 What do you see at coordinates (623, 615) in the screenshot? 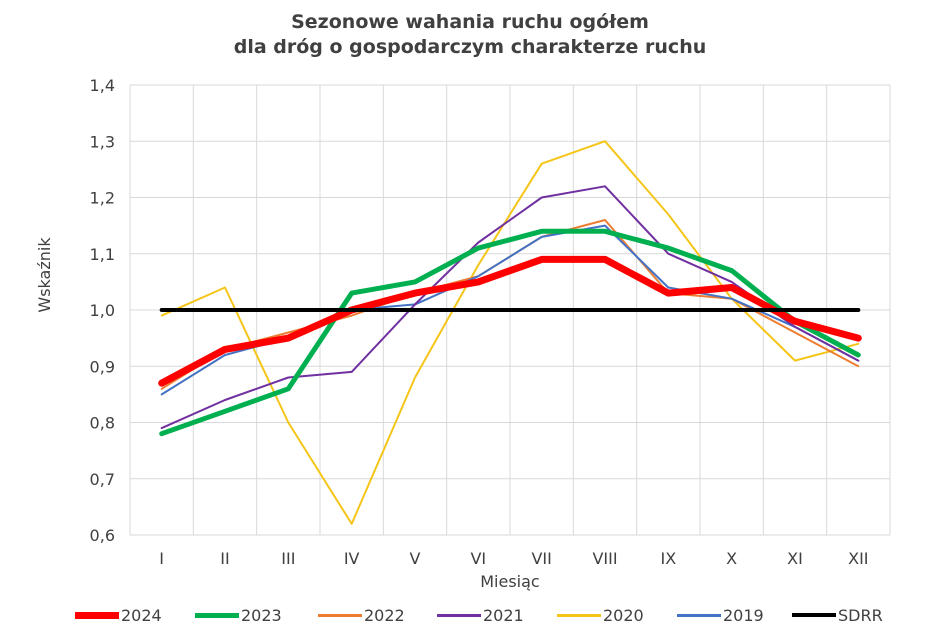
I see `legend-label: 2020` at bounding box center [623, 615].